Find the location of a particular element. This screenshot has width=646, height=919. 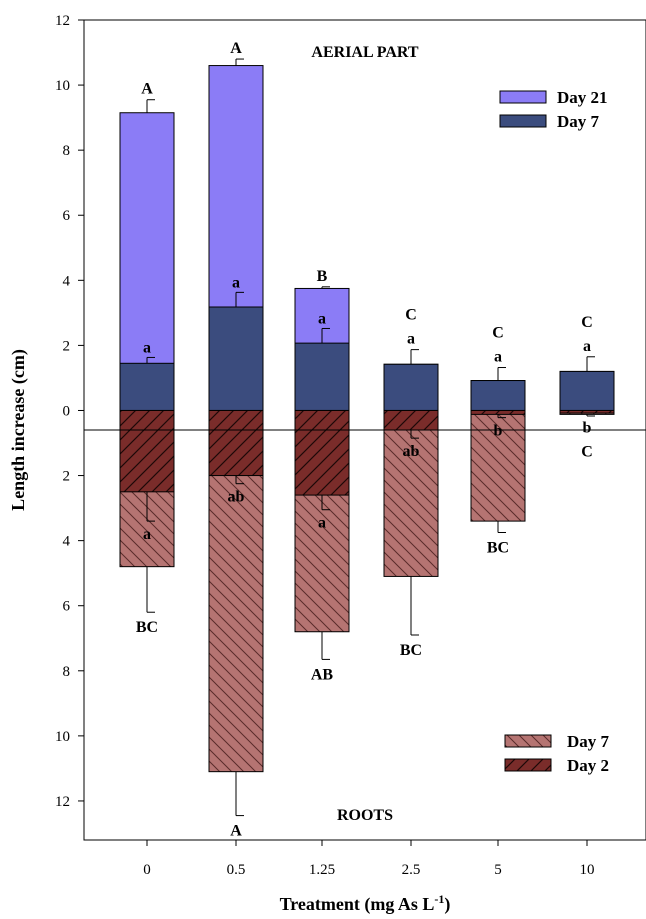

legend-swatch-day7-aerial is located at coordinates (523, 121).